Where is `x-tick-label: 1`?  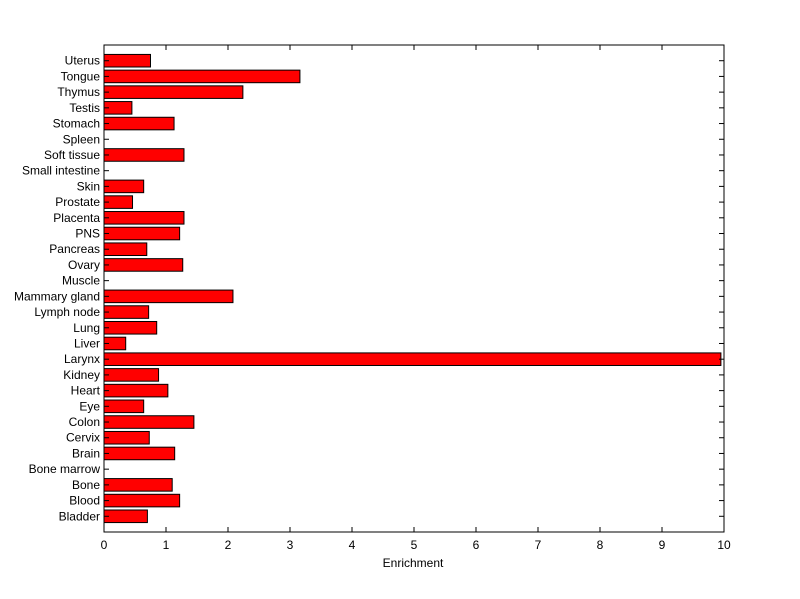 x-tick-label: 1 is located at coordinates (166, 545).